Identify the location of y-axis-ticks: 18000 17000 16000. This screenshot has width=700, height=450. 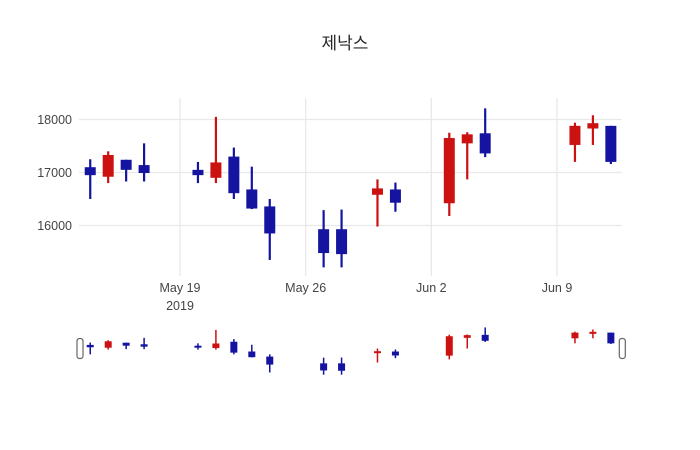
(54, 173).